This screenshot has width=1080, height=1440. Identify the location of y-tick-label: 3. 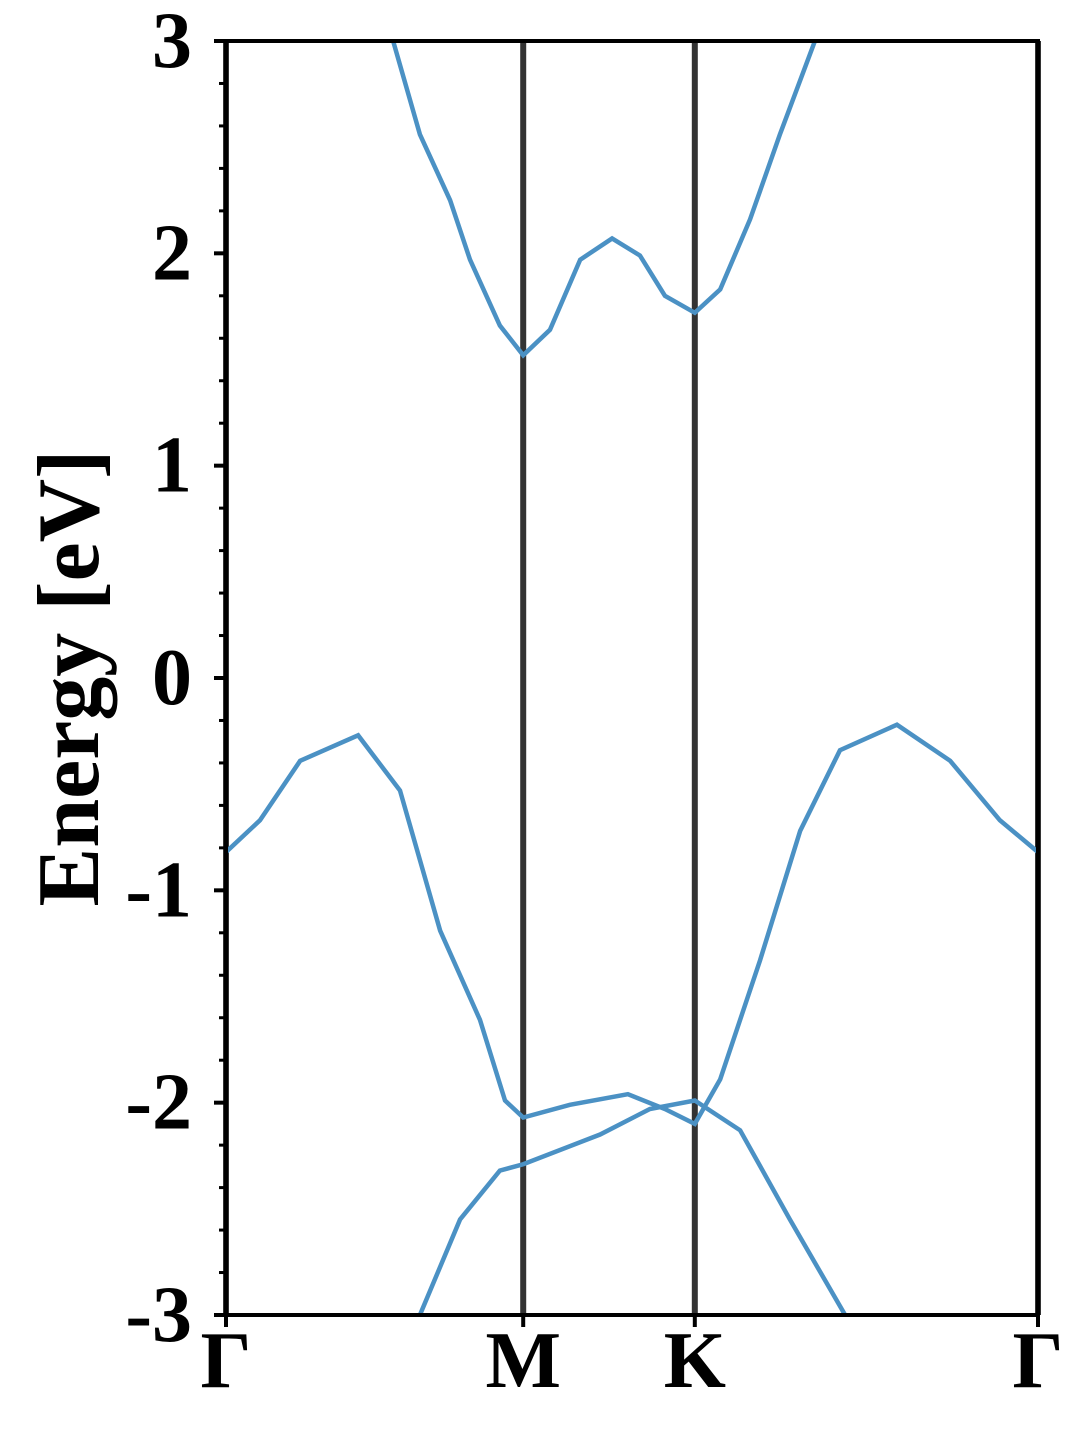
(172, 42).